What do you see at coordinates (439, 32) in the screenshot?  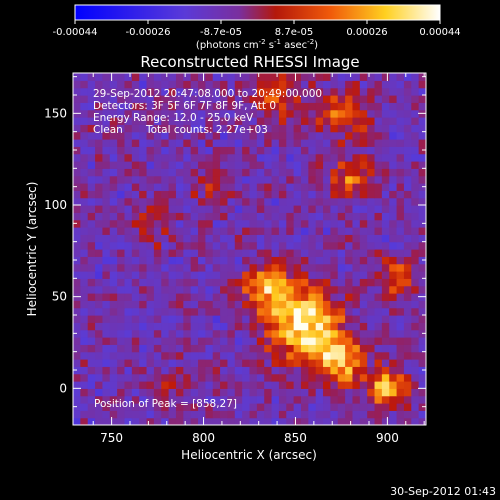 I see `colorbar-tick-label: 0.00044` at bounding box center [439, 32].